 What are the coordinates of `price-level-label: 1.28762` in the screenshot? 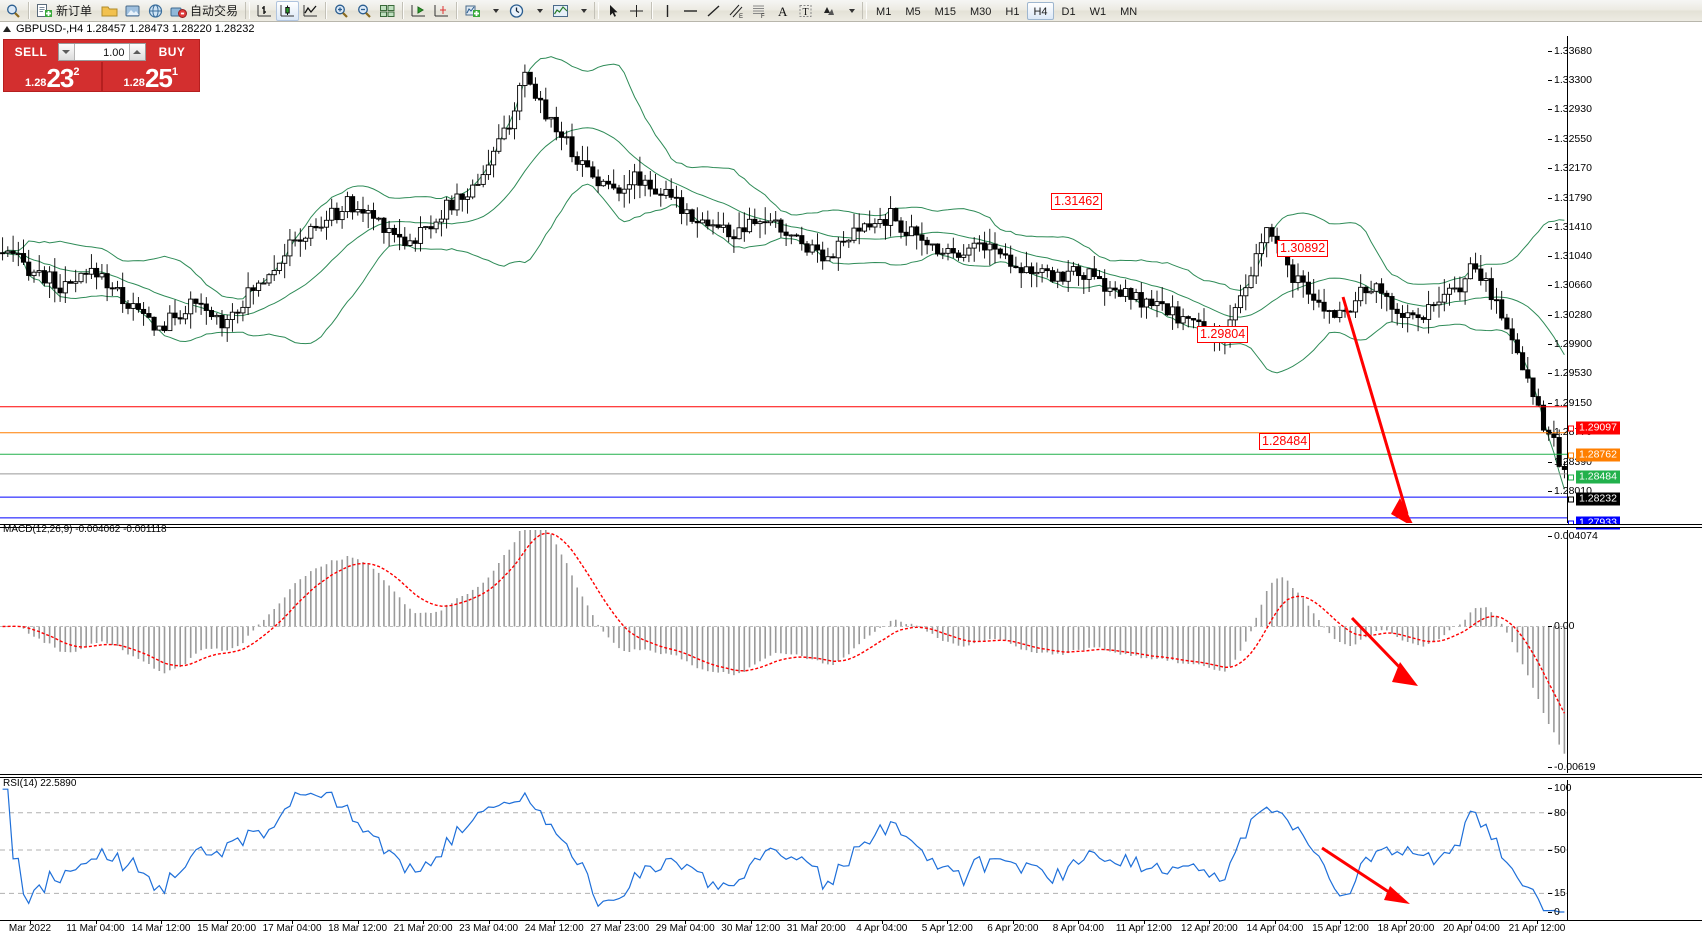 It's located at (1594, 455).